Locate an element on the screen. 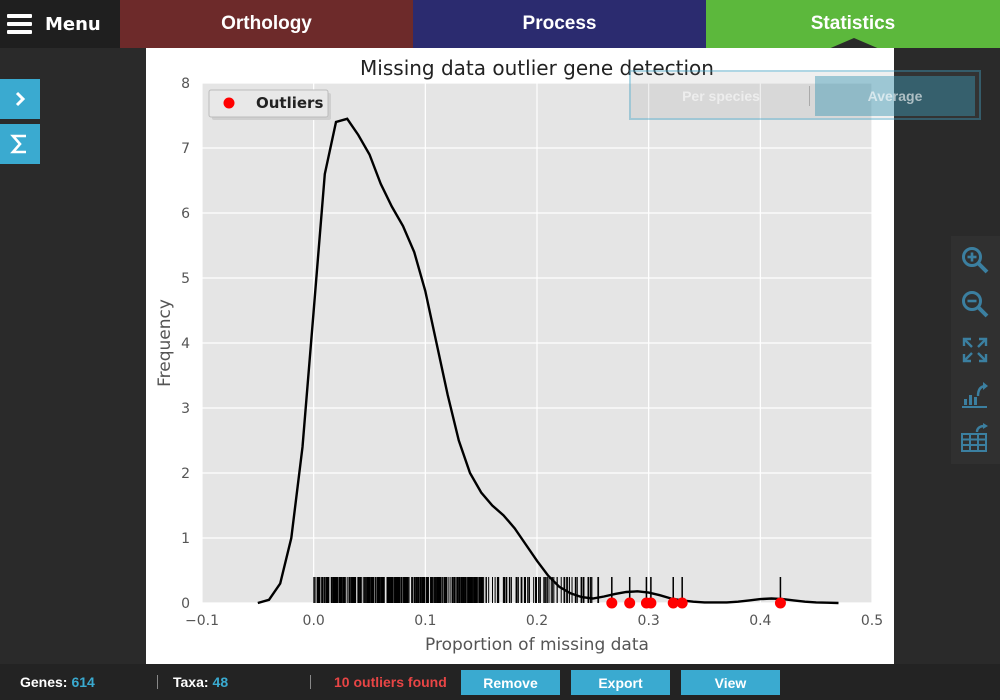 The image size is (1000, 700). menu-label: Menu is located at coordinates (73, 24).